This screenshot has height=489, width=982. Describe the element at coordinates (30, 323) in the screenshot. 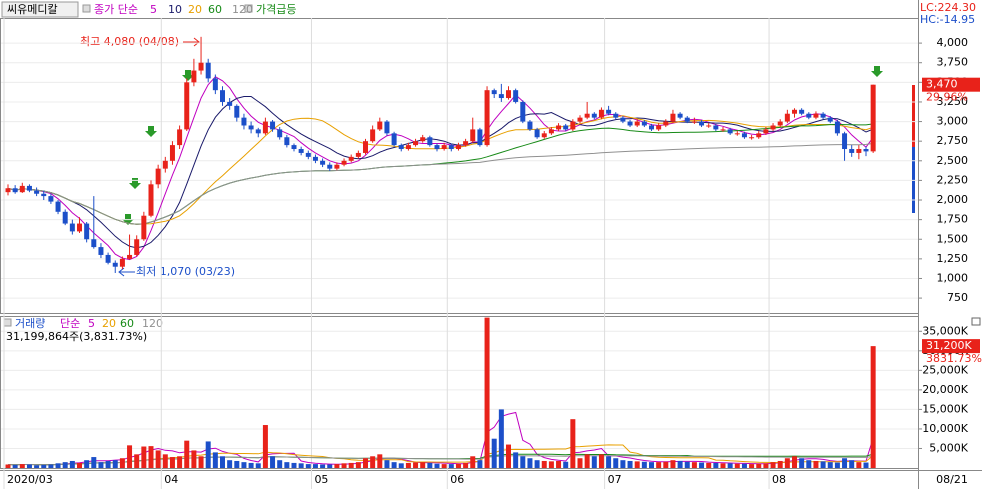

I see `volume-legend-label: 거래량` at that location.